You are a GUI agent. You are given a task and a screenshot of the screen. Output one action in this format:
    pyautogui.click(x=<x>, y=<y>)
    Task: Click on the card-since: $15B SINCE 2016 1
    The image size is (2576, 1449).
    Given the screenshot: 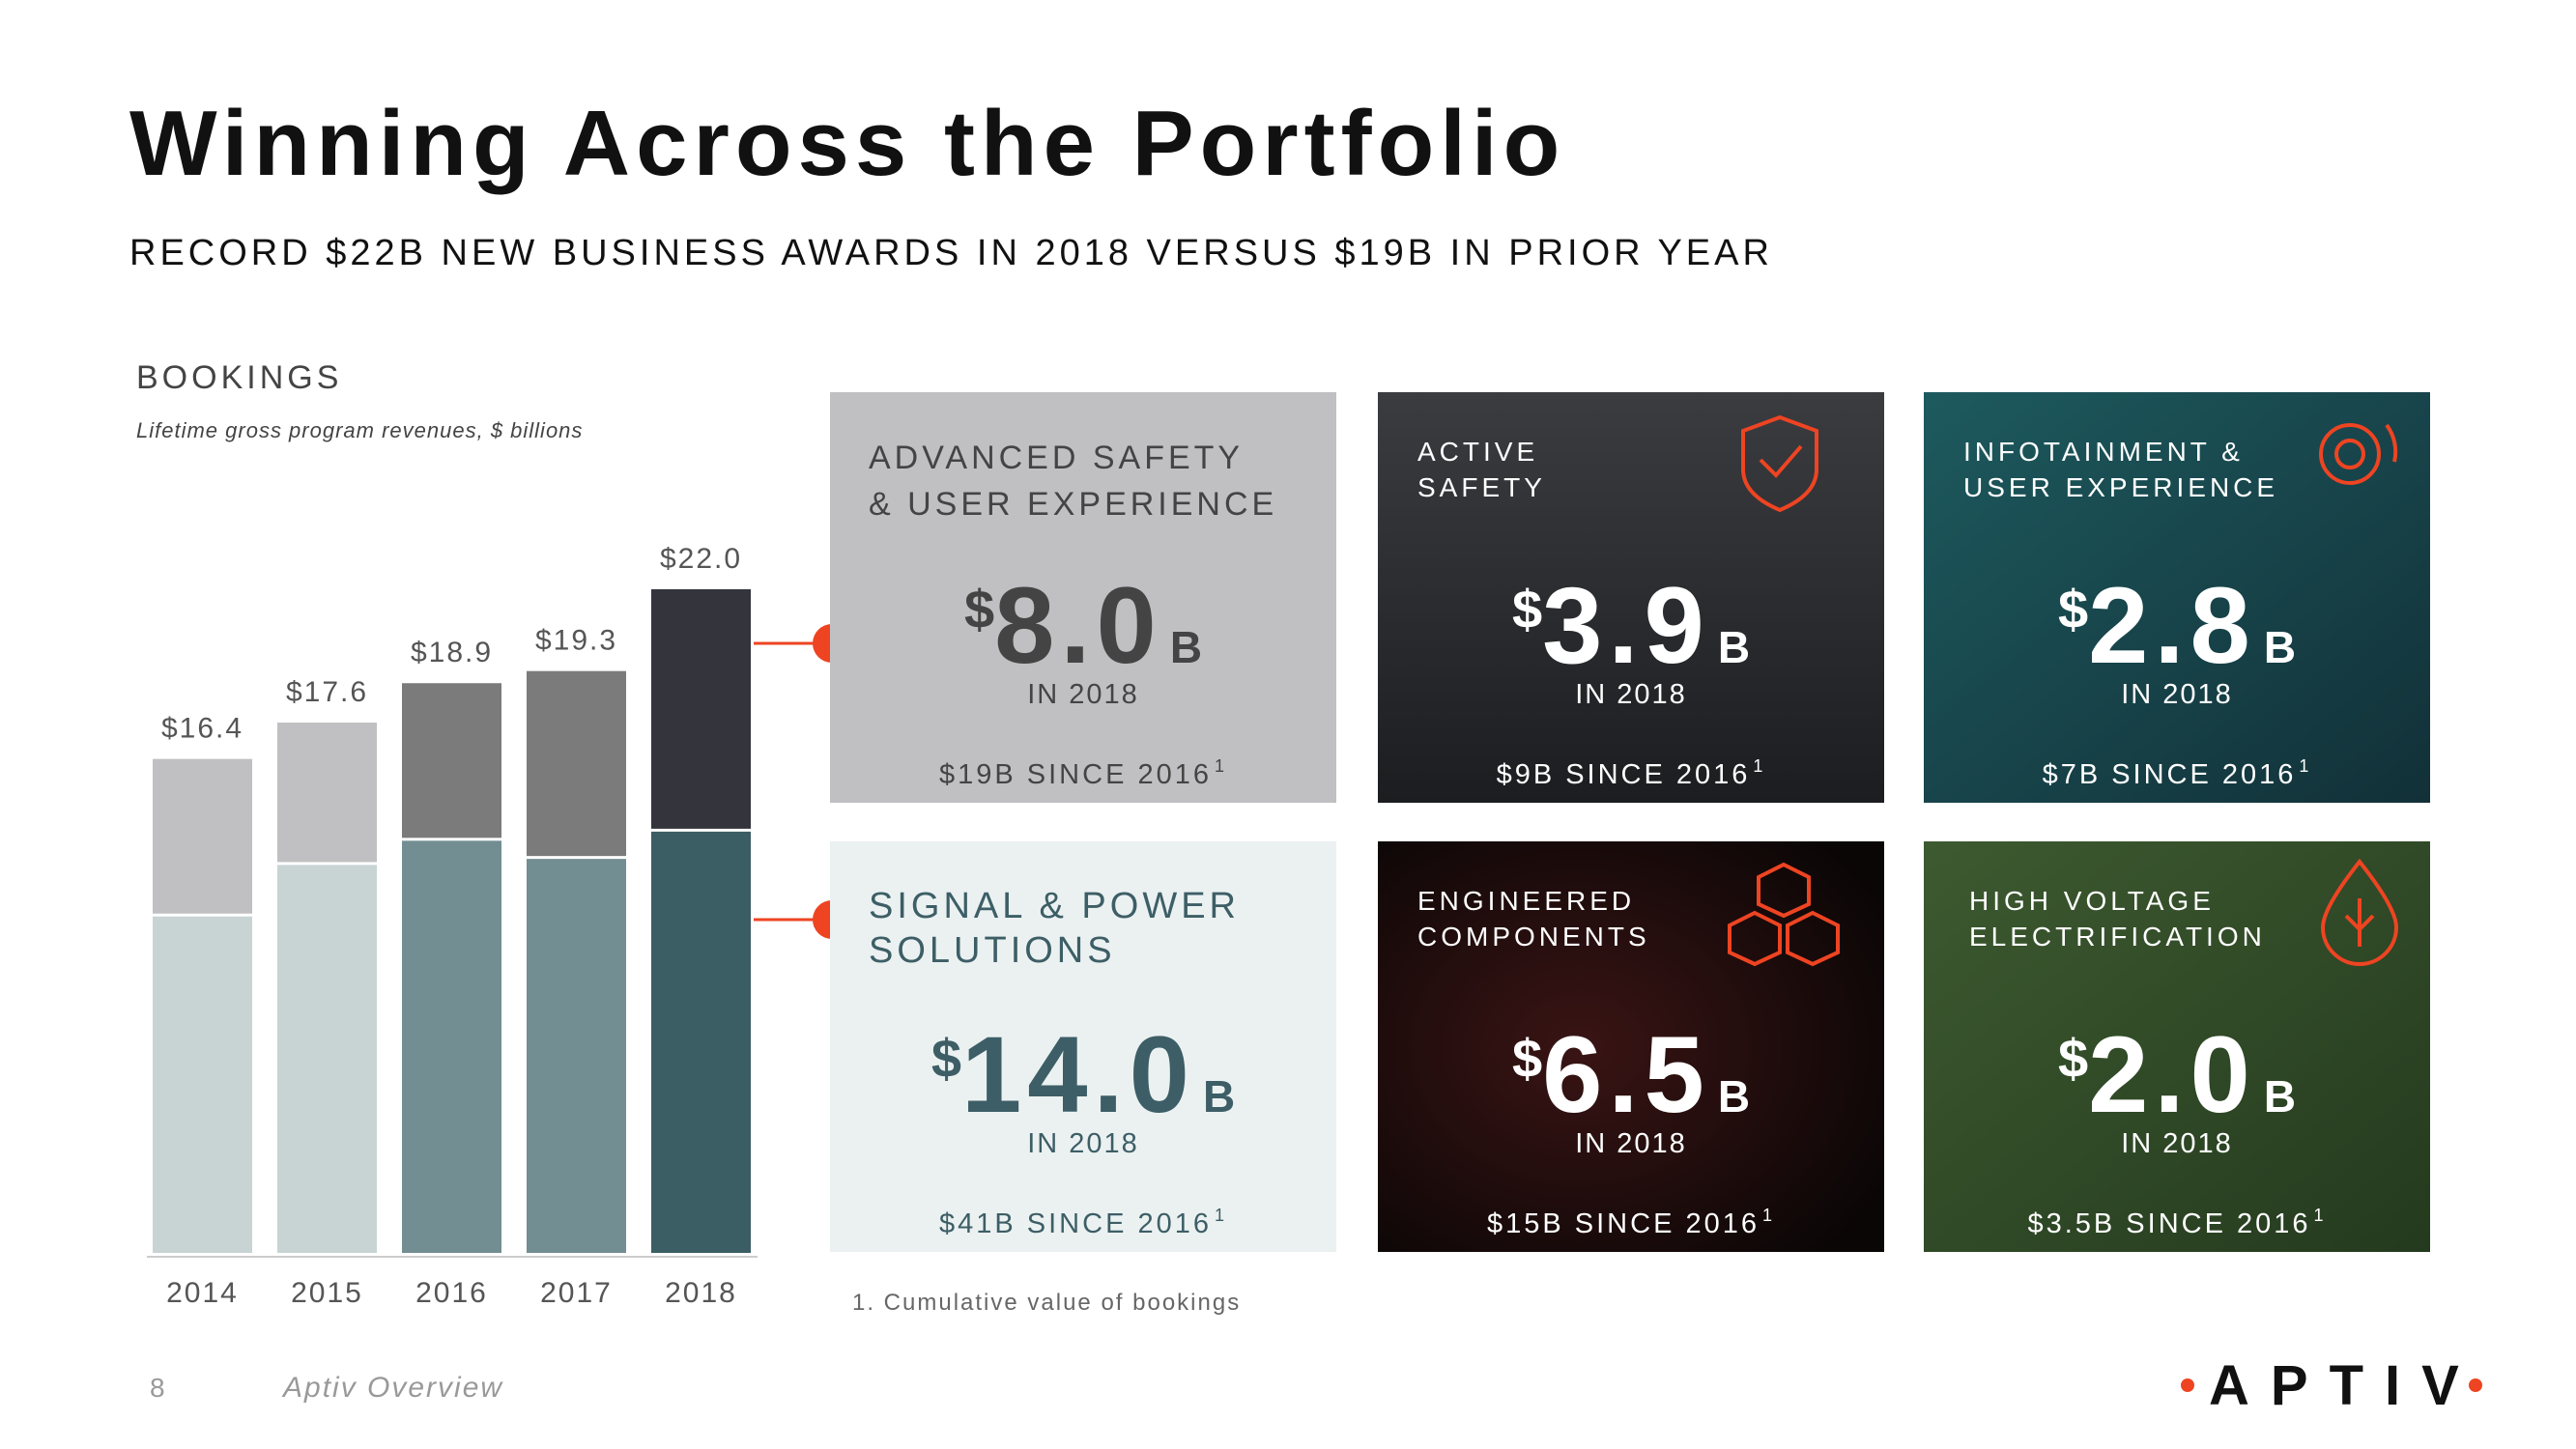 What is the action you would take?
    pyautogui.click(x=1631, y=1222)
    